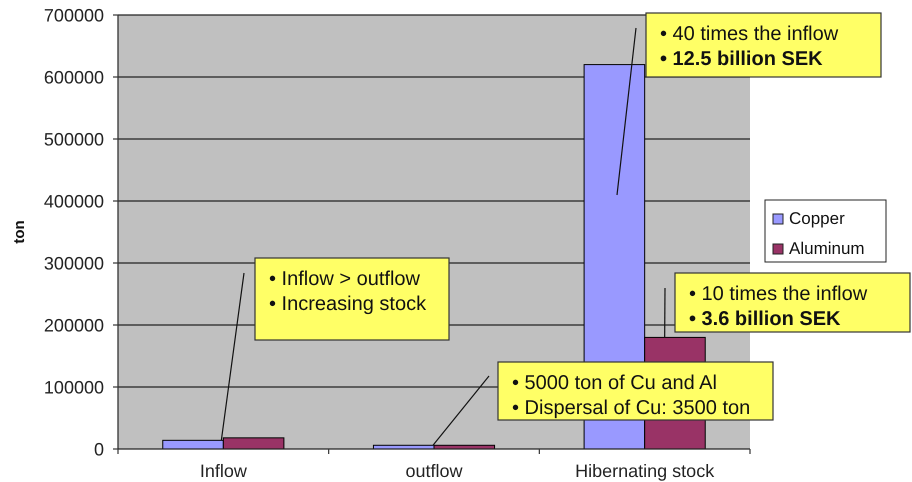 The width and height of the screenshot is (912, 482). What do you see at coordinates (749, 46) in the screenshot?
I see `annotation: • 40 times the inflow • 12.5 billion SEK` at bounding box center [749, 46].